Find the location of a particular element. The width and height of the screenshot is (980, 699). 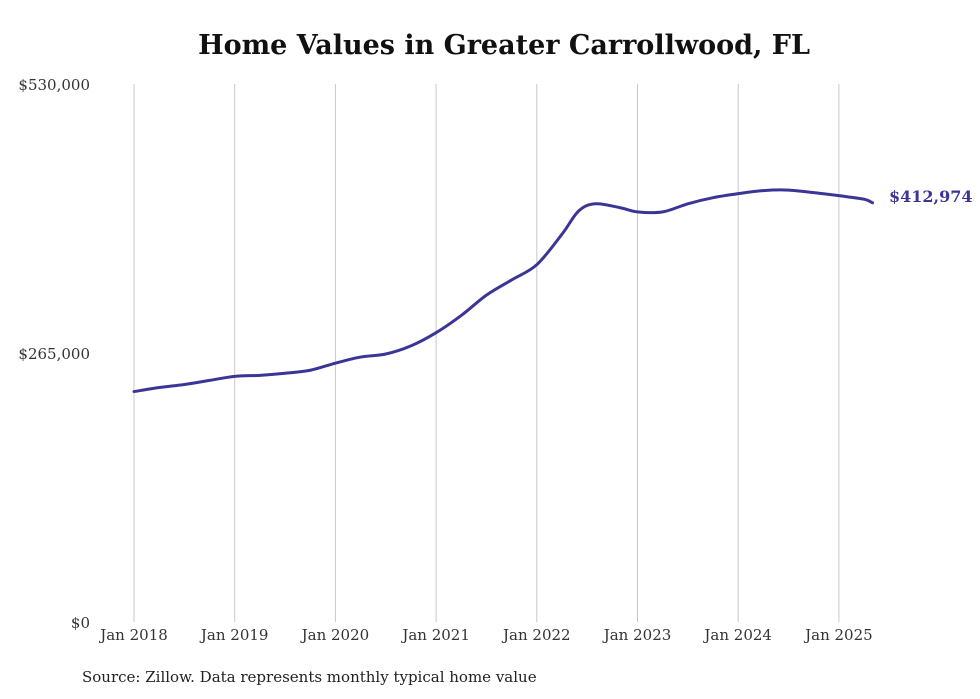

x-tick-label: Jan 2024 is located at coordinates (737, 635).